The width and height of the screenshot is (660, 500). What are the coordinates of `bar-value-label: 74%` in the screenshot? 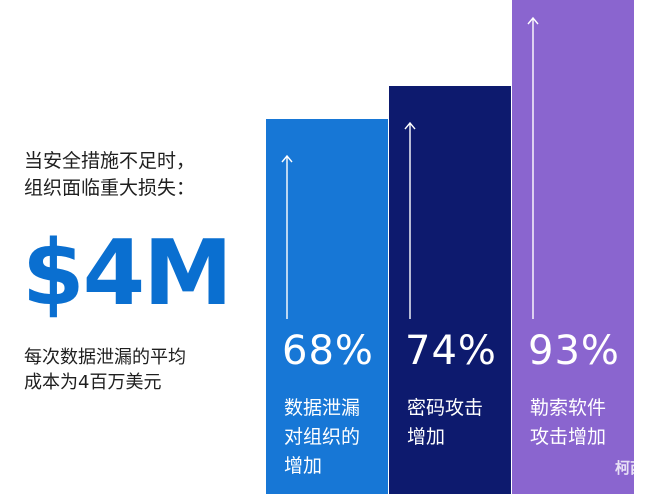 It's located at (451, 351).